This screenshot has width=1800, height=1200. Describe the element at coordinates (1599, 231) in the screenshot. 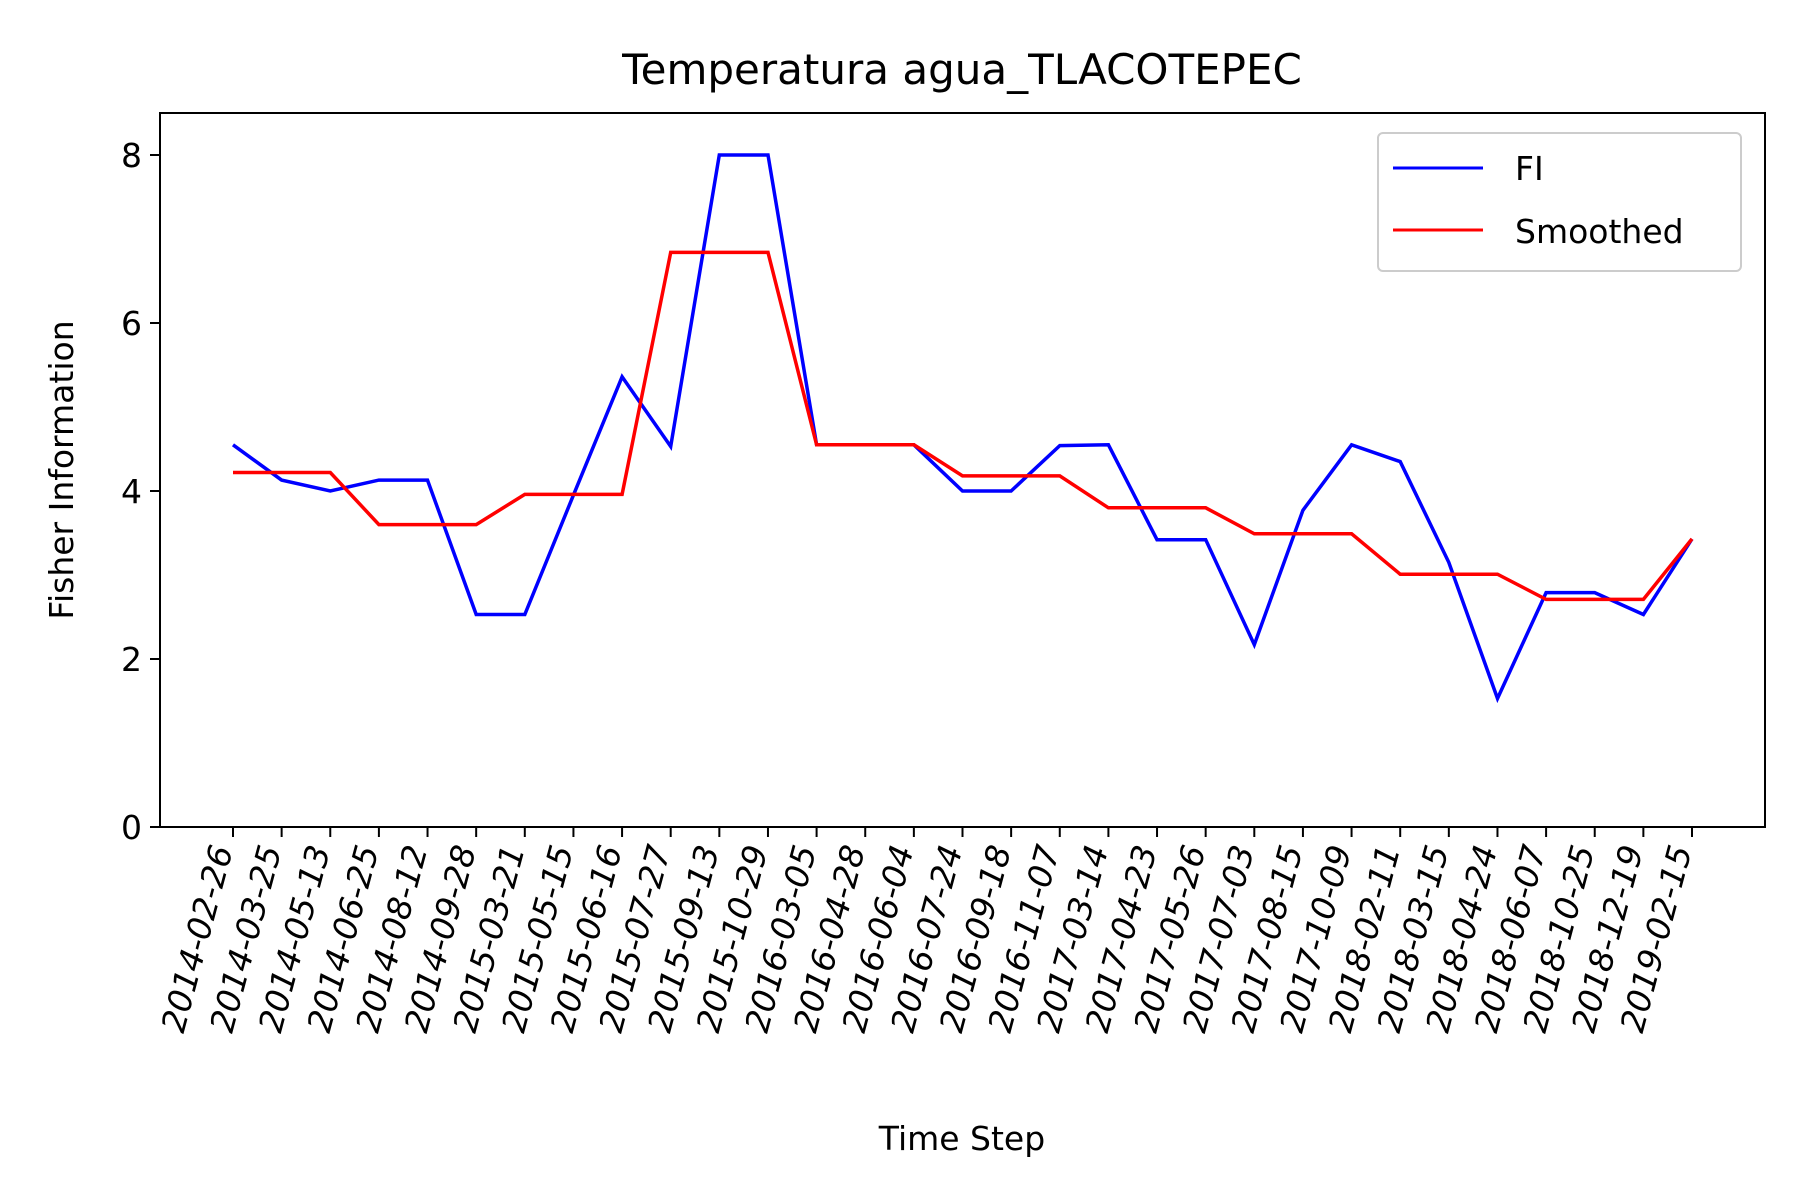

I see `legend-label-smoothed: Smoothed` at that location.